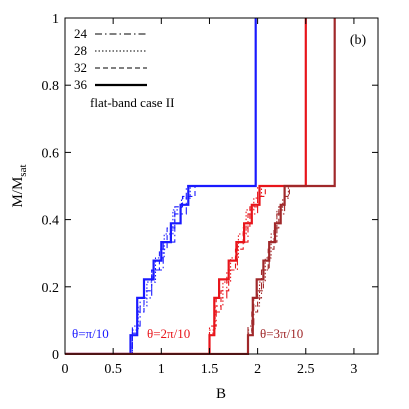  What do you see at coordinates (65, 369) in the screenshot?
I see `x-tick-label: 0` at bounding box center [65, 369].